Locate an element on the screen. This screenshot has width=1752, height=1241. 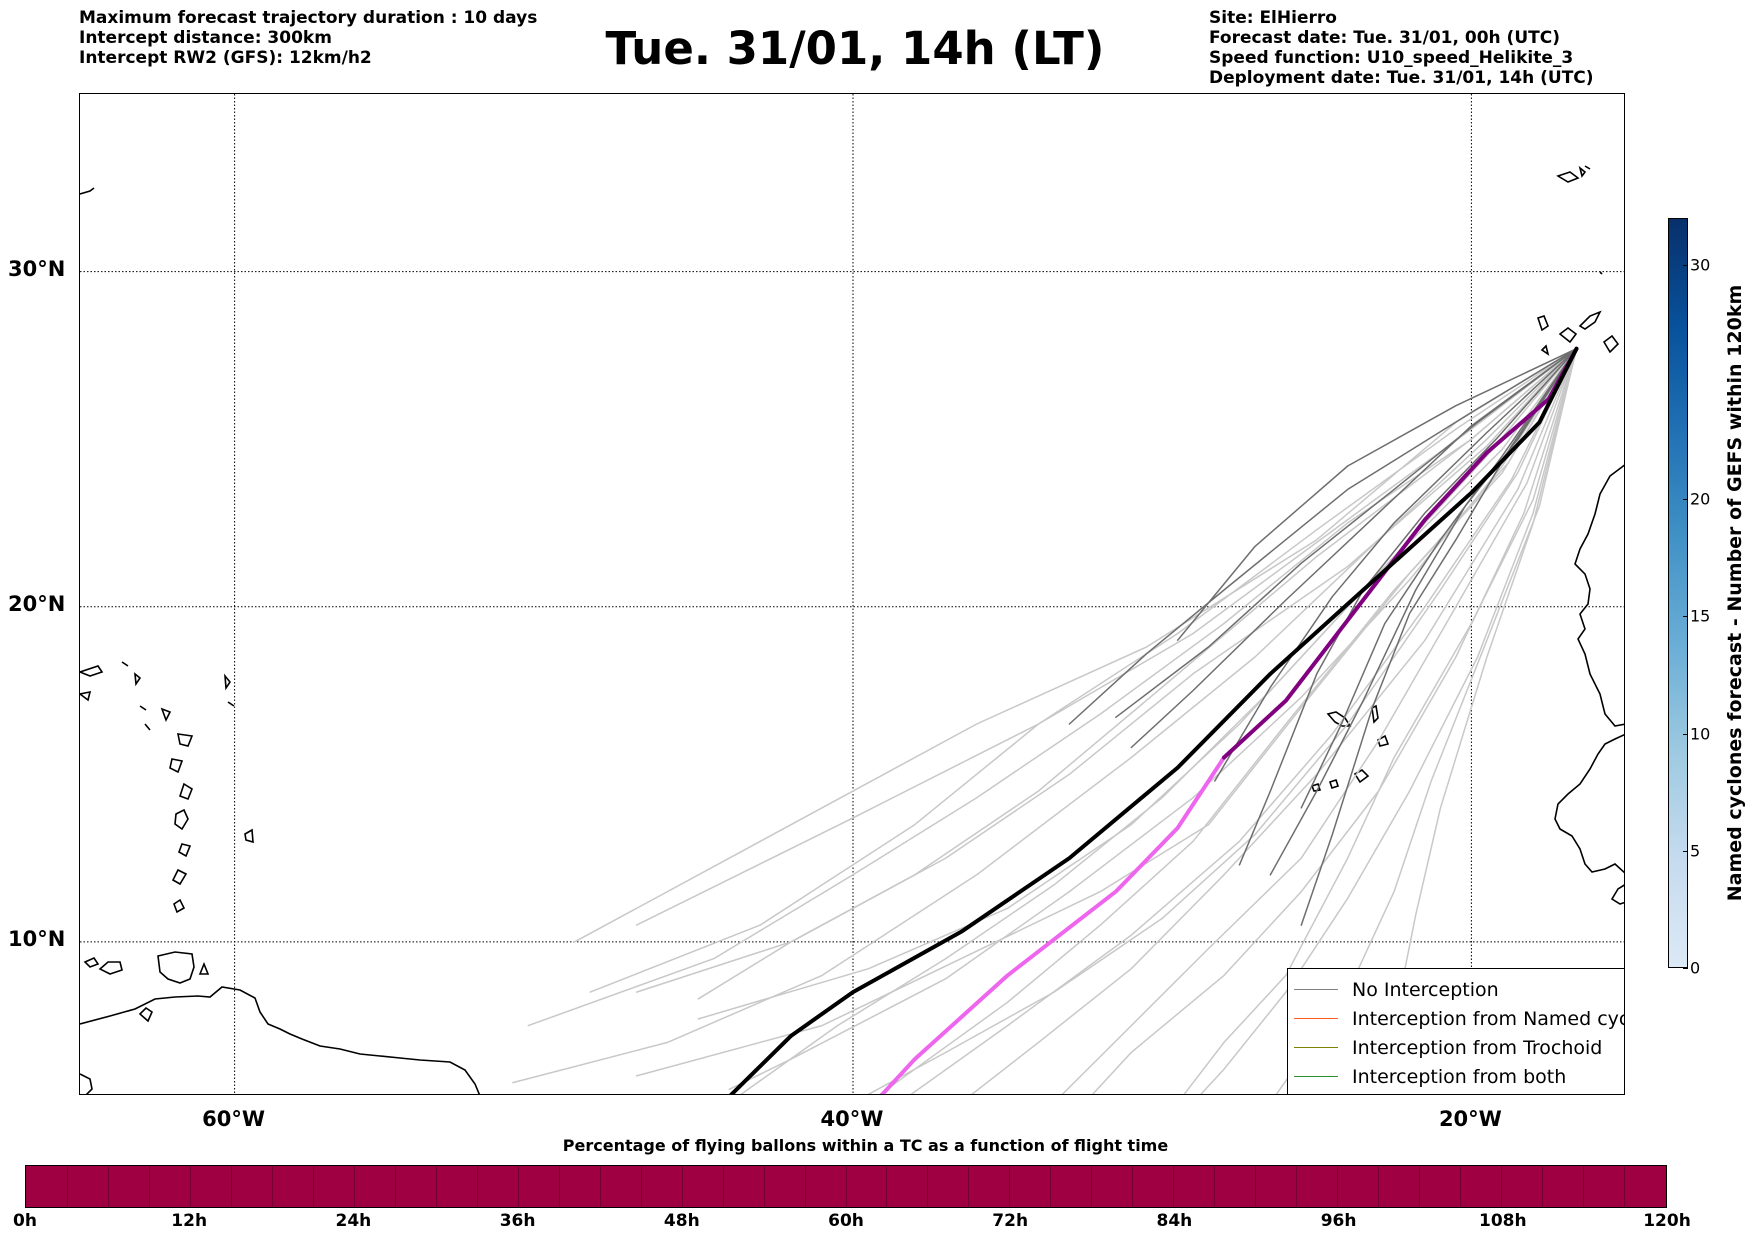
deployment-date-text: Deployment date: Tue. 31/01, 14h (UTC) is located at coordinates (1401, 78).